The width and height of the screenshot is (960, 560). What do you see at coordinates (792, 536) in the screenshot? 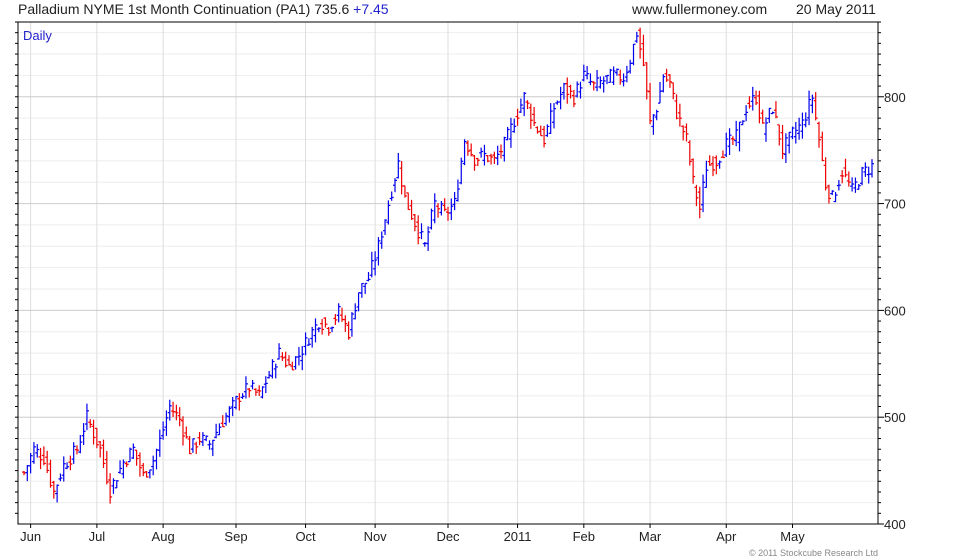
I see `x-tick-label: May` at bounding box center [792, 536].